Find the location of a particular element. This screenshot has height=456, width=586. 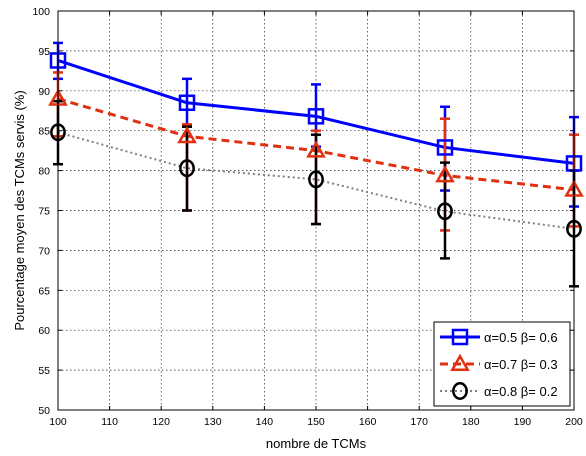

x-tick-label: 170 is located at coordinates (419, 422).